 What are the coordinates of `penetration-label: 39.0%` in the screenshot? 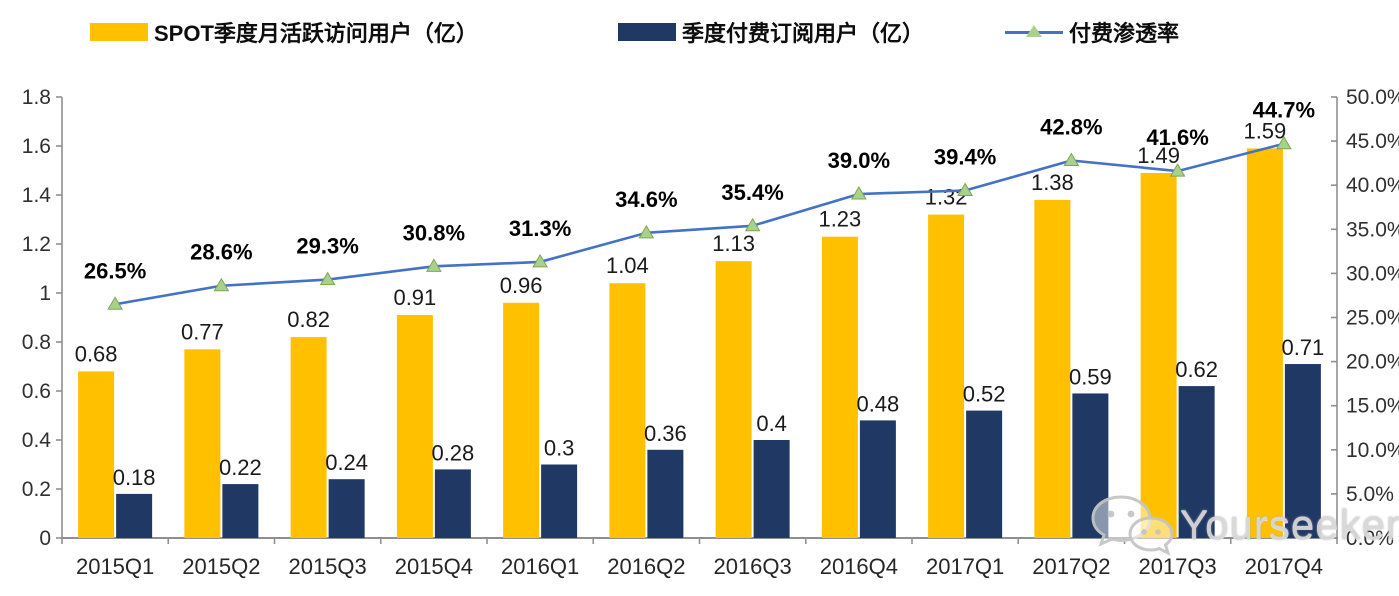 It's located at (859, 160).